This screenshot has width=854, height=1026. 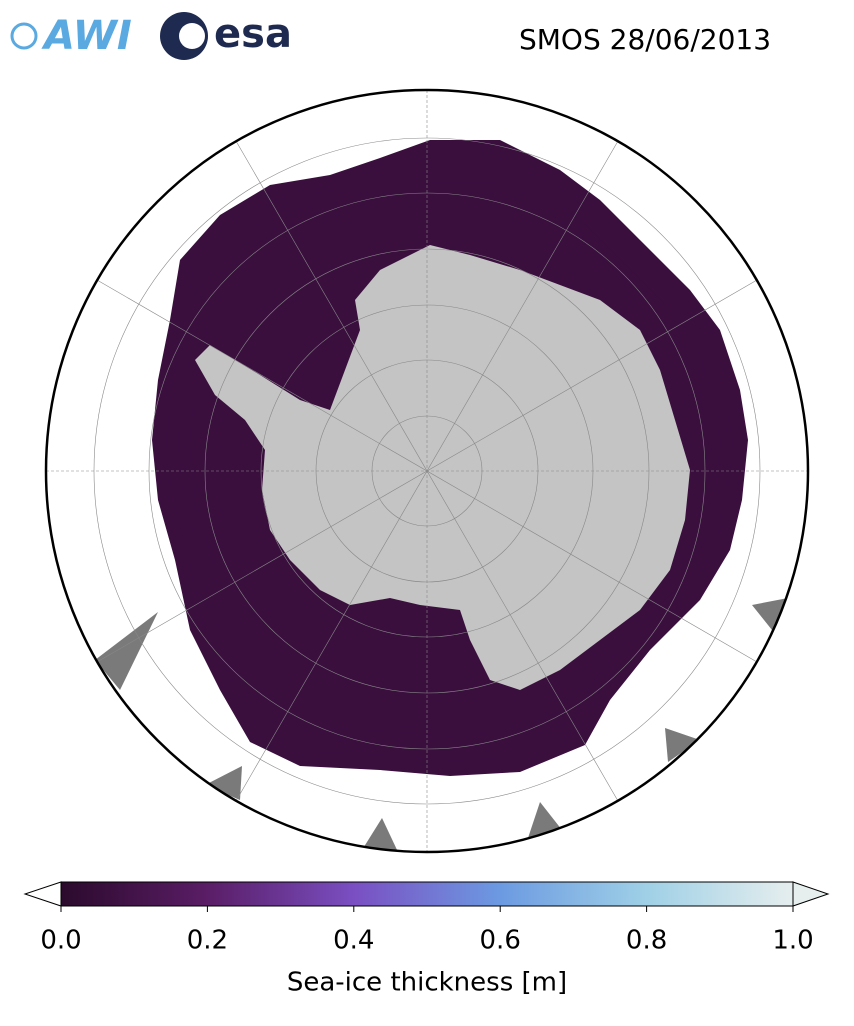 What do you see at coordinates (811, 894) in the screenshot?
I see `colorbar-extend-high` at bounding box center [811, 894].